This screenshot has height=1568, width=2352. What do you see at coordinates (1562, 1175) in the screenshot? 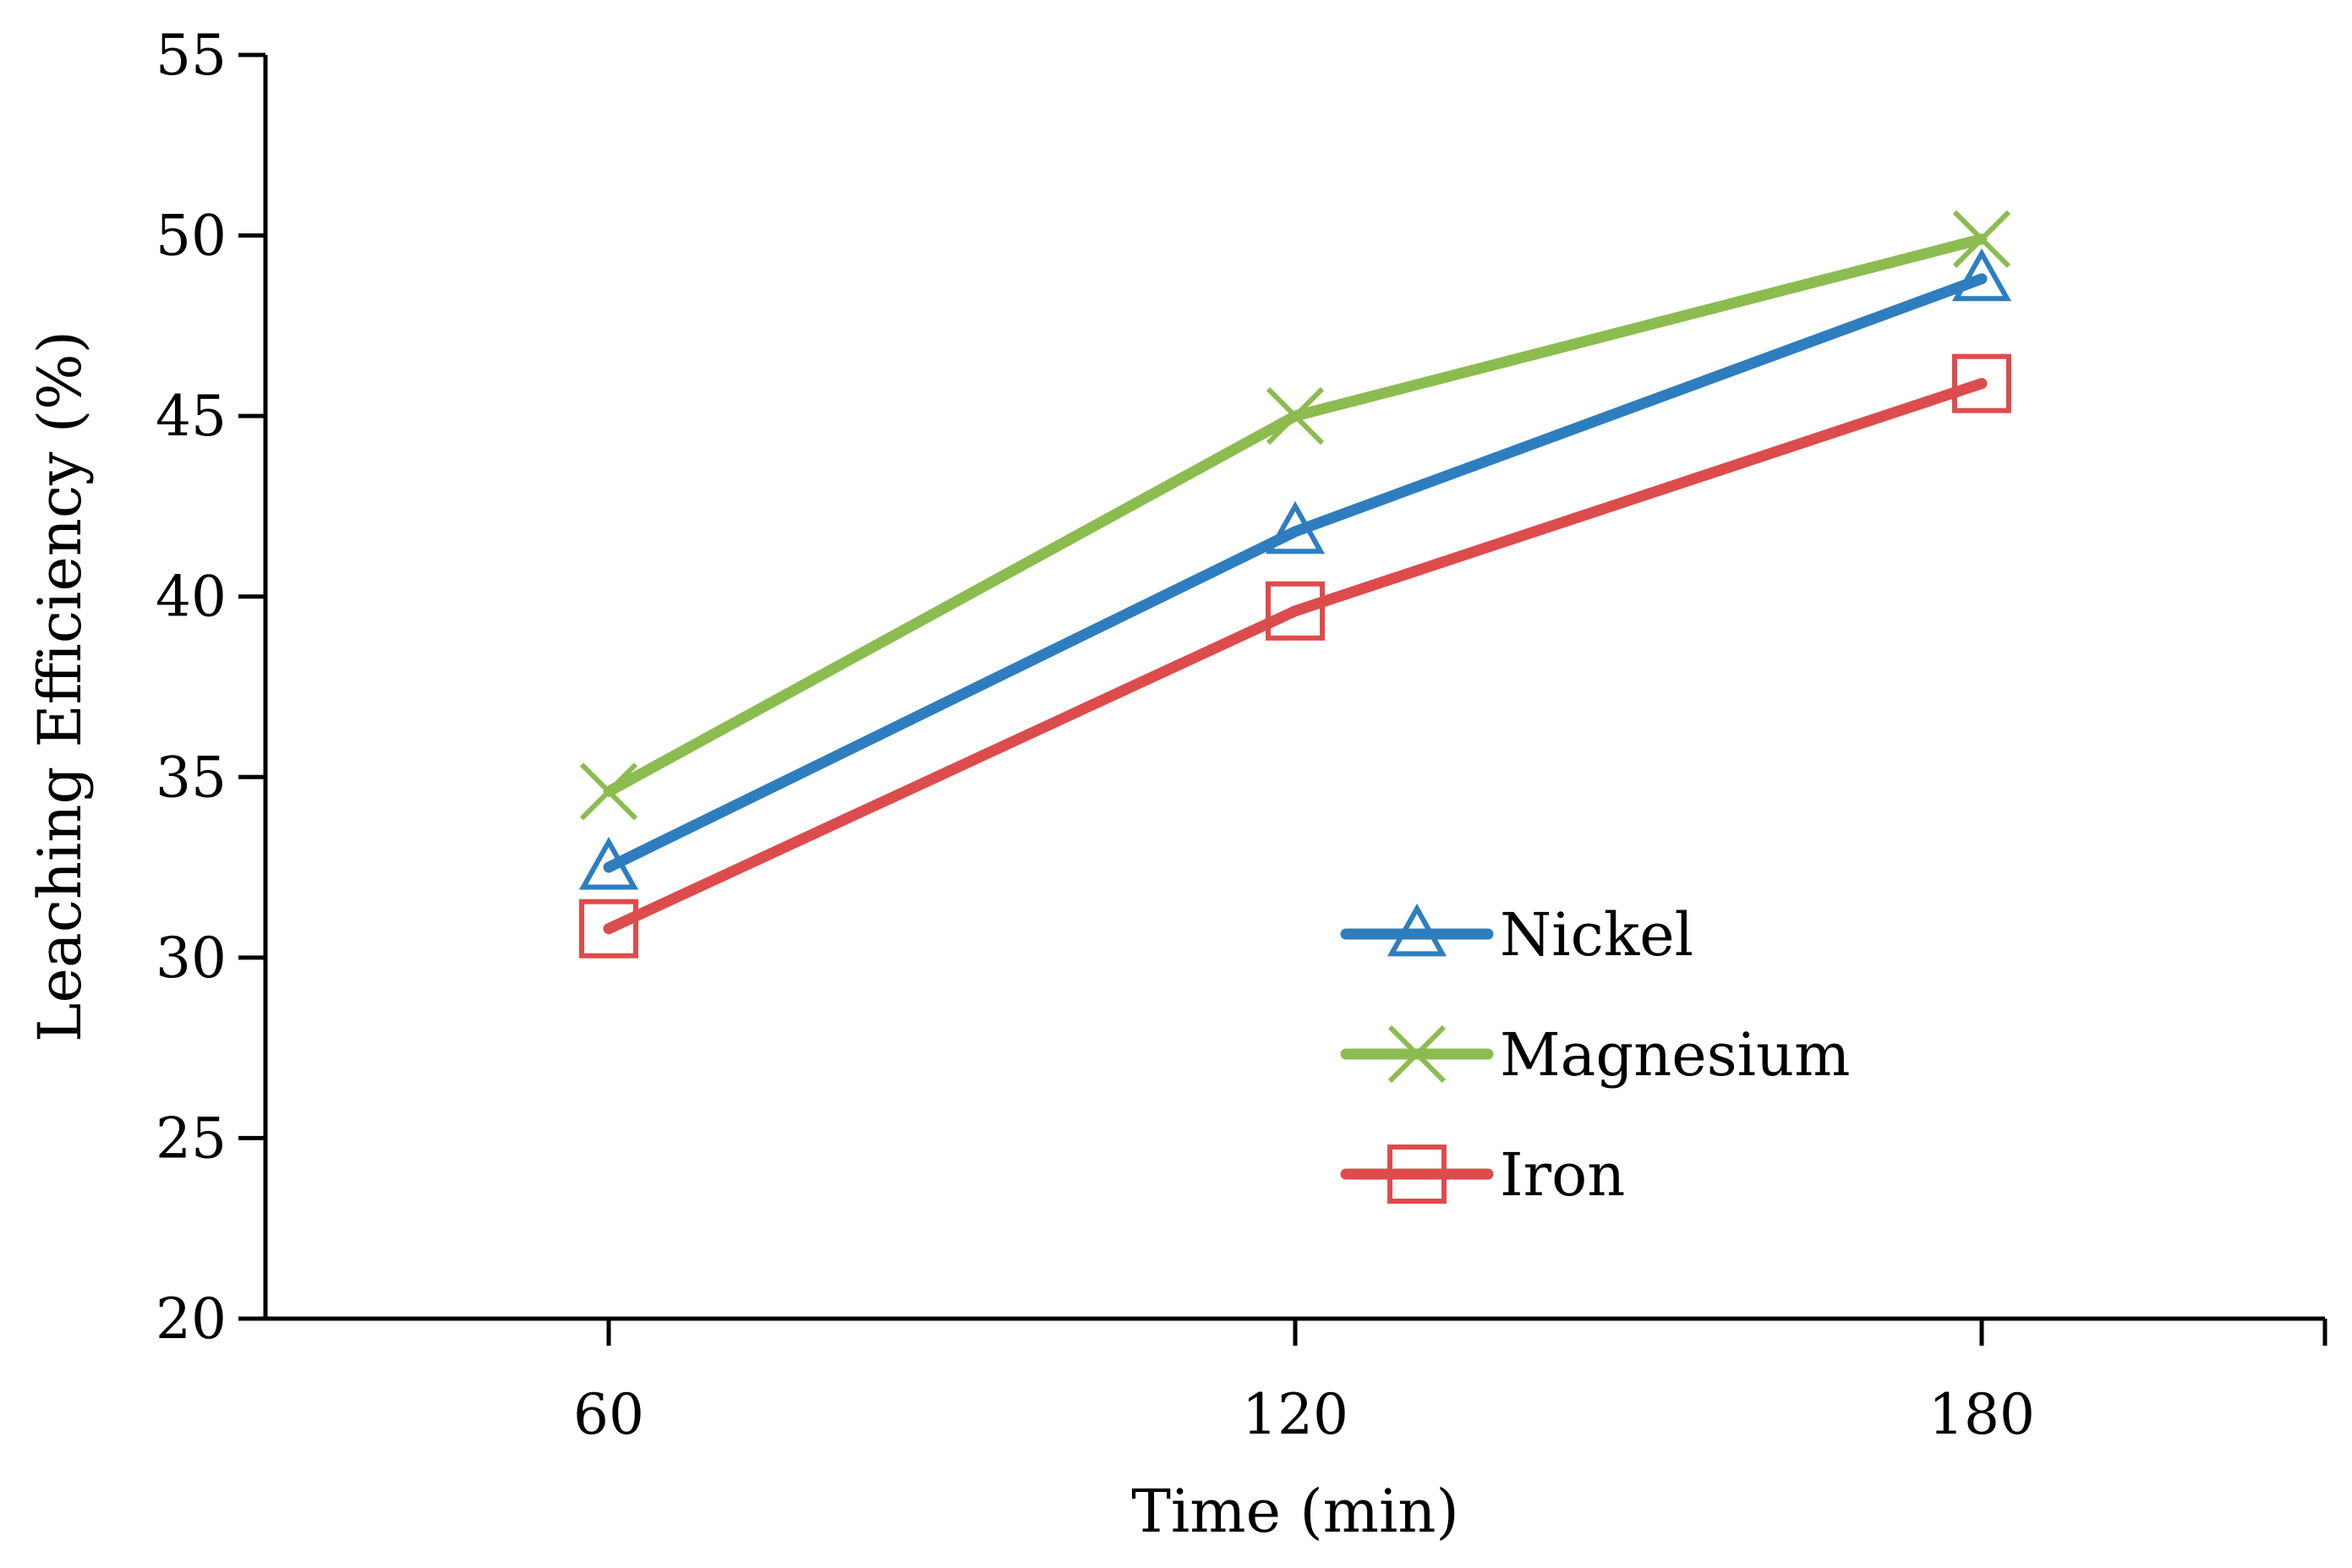
I see `legend-label: Iron` at bounding box center [1562, 1175].